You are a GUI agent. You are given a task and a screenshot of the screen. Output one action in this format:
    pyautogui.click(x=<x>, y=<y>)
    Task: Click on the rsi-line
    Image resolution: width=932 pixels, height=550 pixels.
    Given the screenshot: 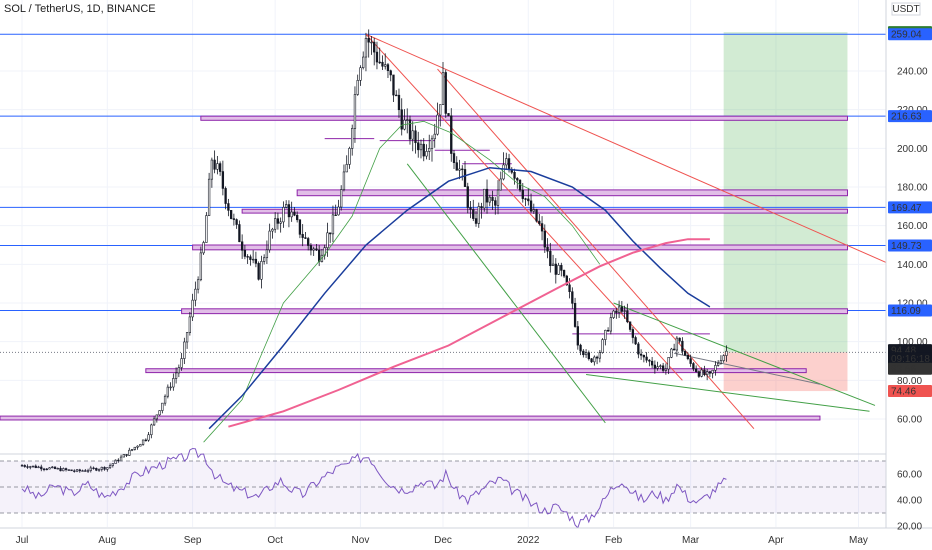 What is the action you would take?
    pyautogui.click(x=374, y=488)
    